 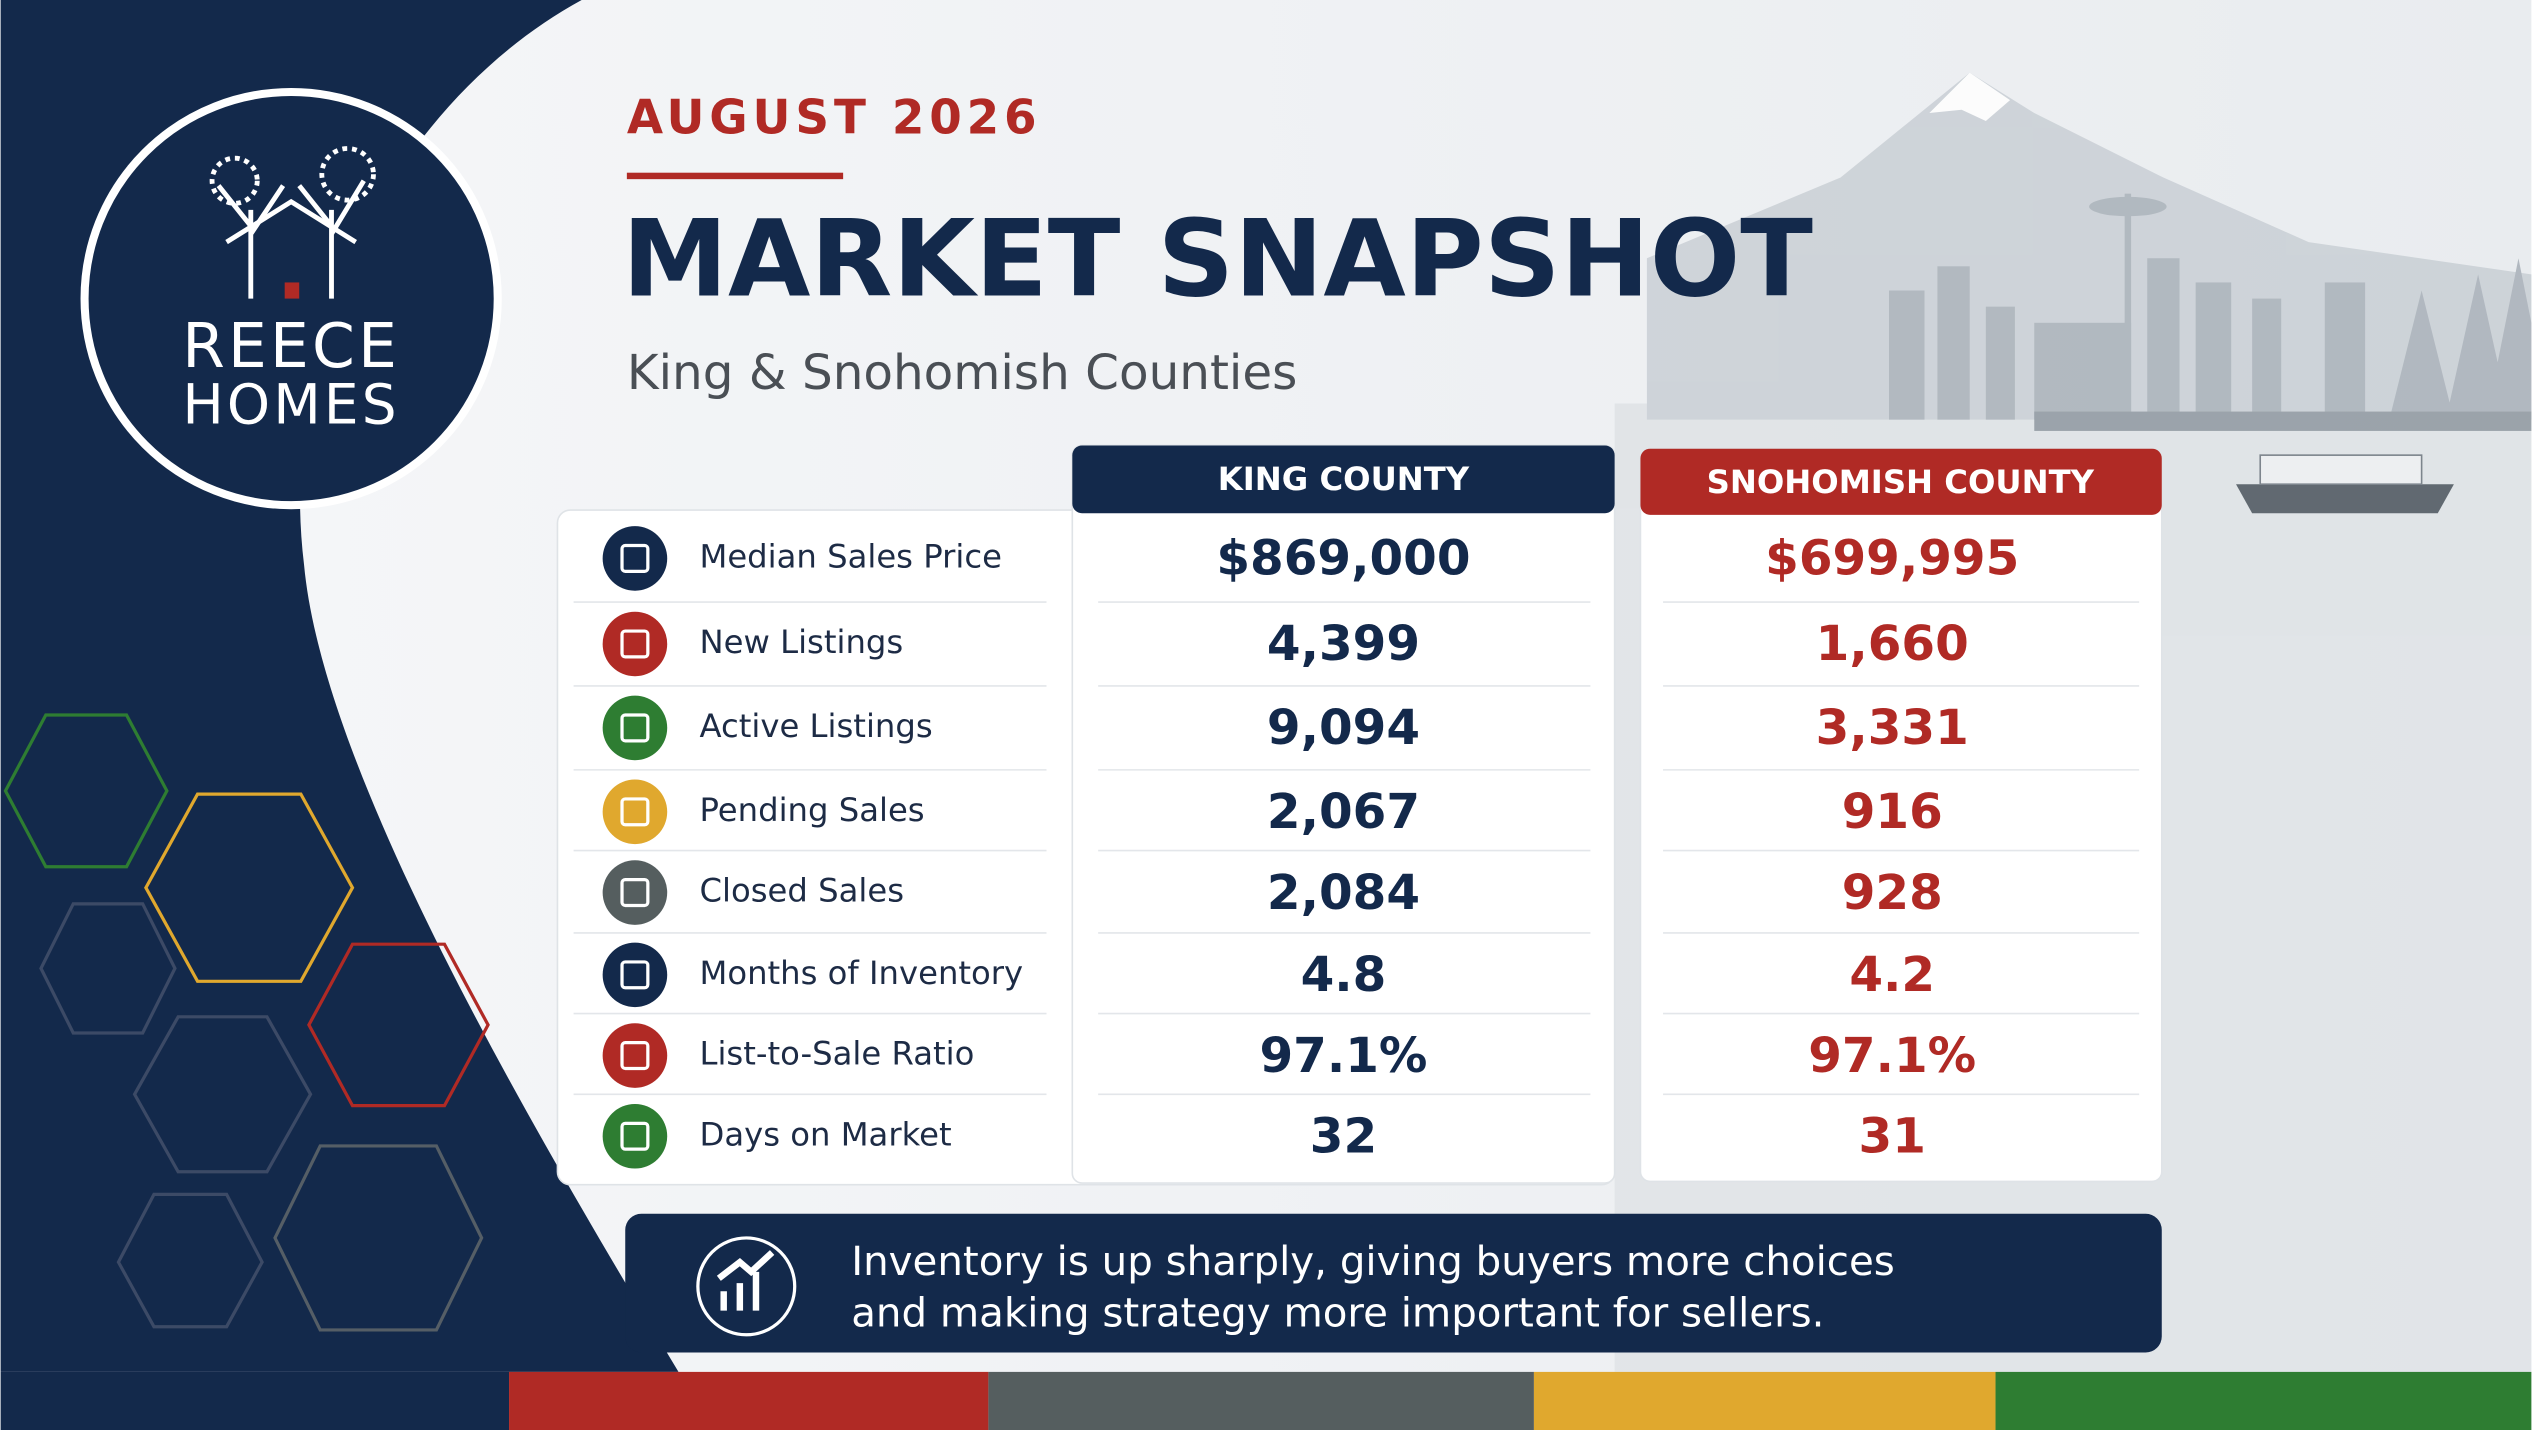 I want to click on snohomish-value: 928, so click(x=1892, y=893).